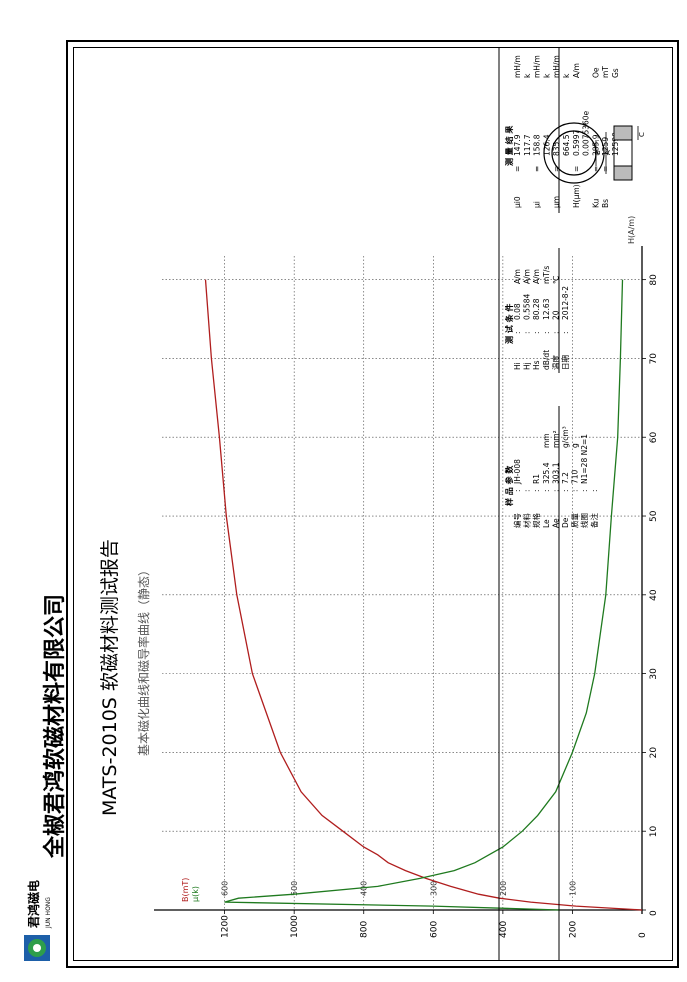 The image size is (687, 982). I want to click on param-value: R1, so click(536, 479).